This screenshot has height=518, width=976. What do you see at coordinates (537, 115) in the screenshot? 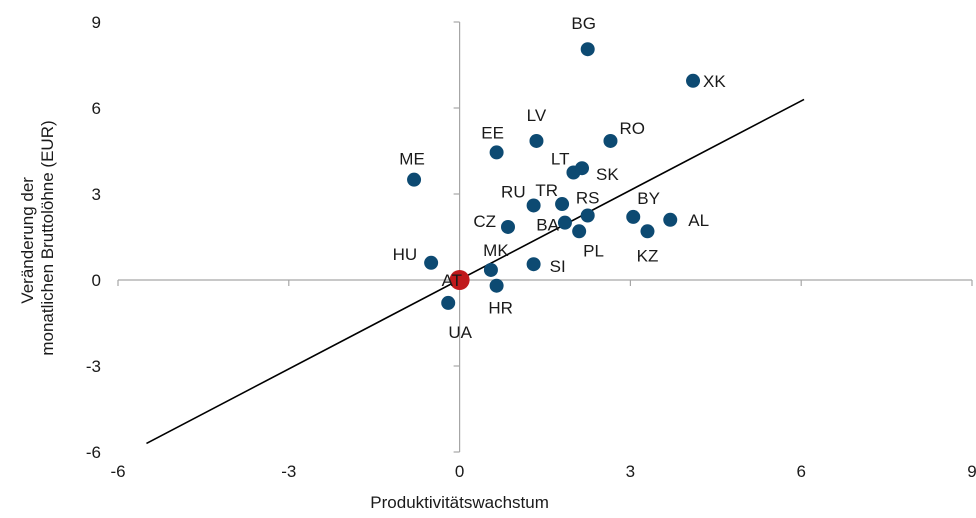
I see `point-label-lv: LV` at bounding box center [537, 115].